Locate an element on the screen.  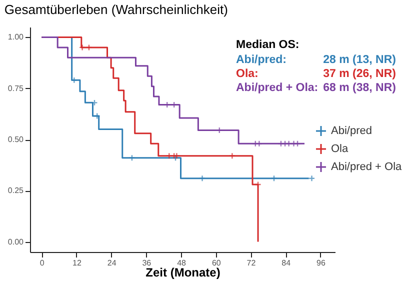
y-tick-label: 0.50 is located at coordinates (16, 139).